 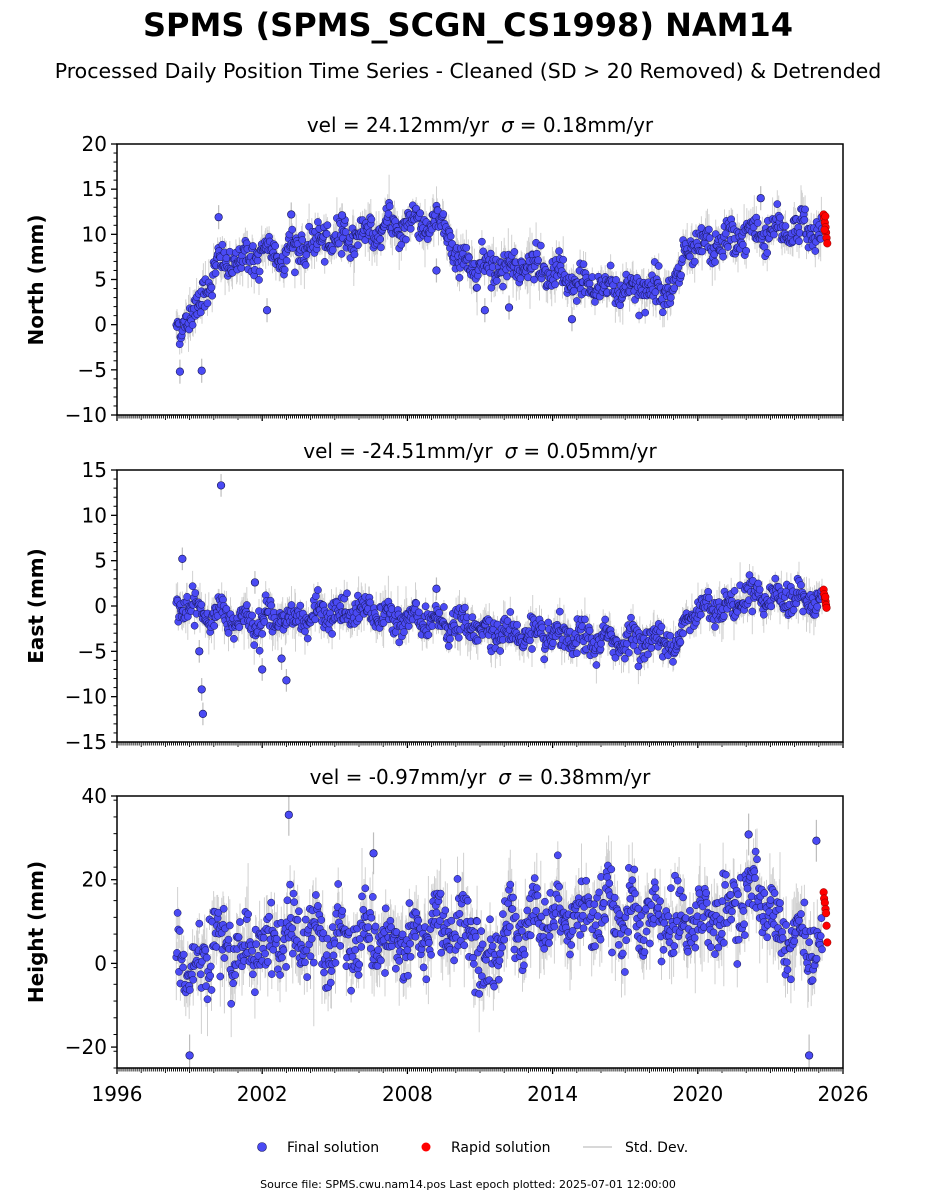 I want to click on rapid-points-height, so click(x=825, y=917).